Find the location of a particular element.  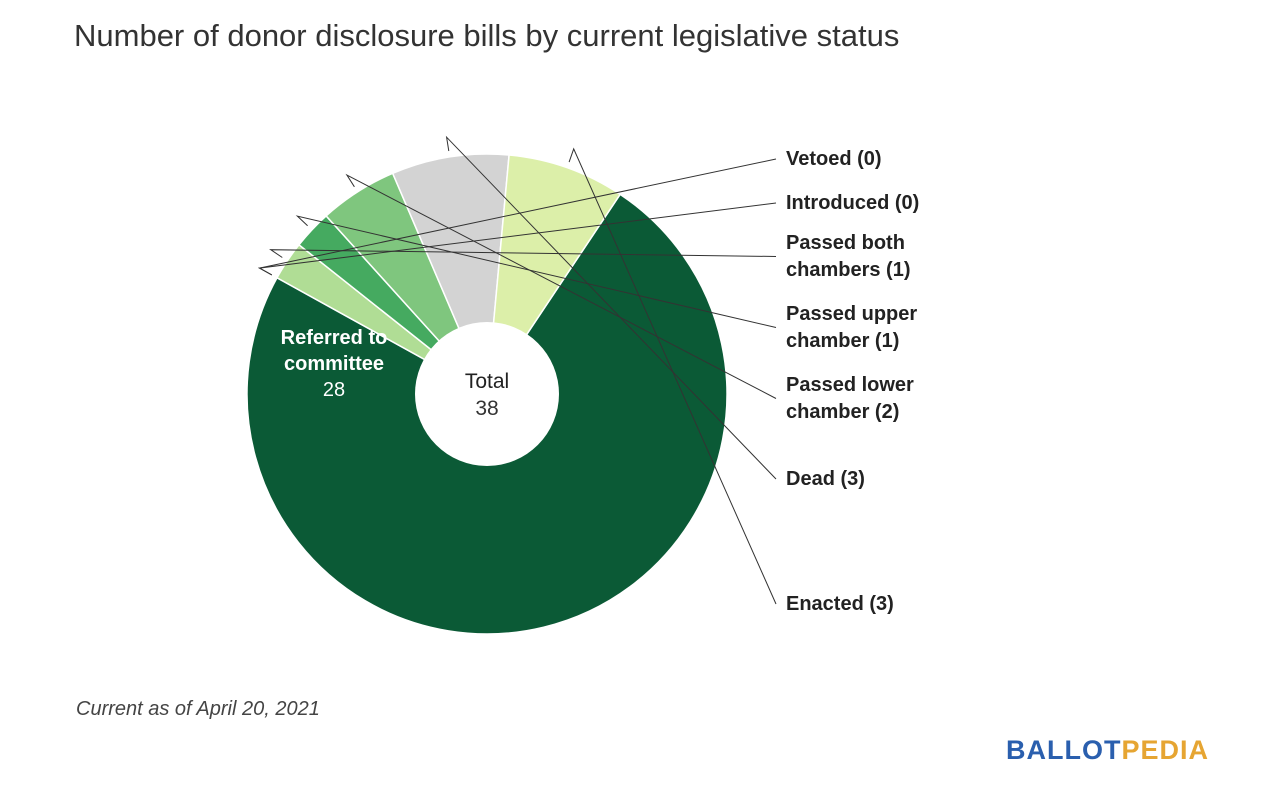

logo-part-1: BALLOT is located at coordinates (1064, 750).